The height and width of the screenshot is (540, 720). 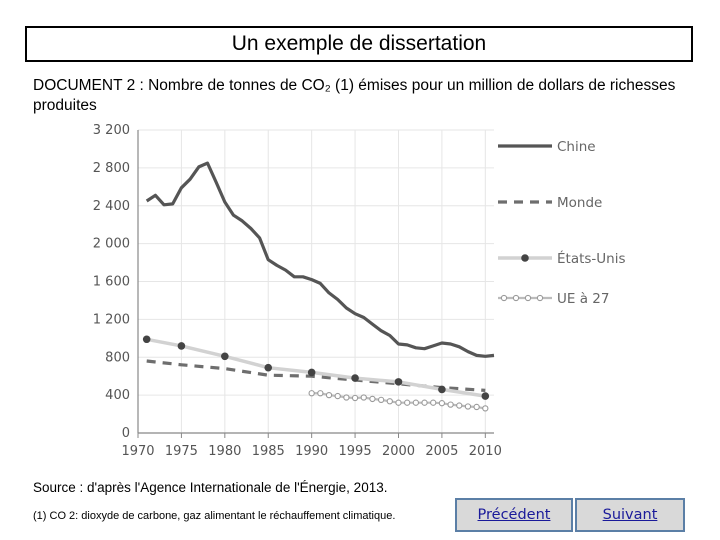 I want to click on x-tick-label: 1985, so click(x=268, y=451).